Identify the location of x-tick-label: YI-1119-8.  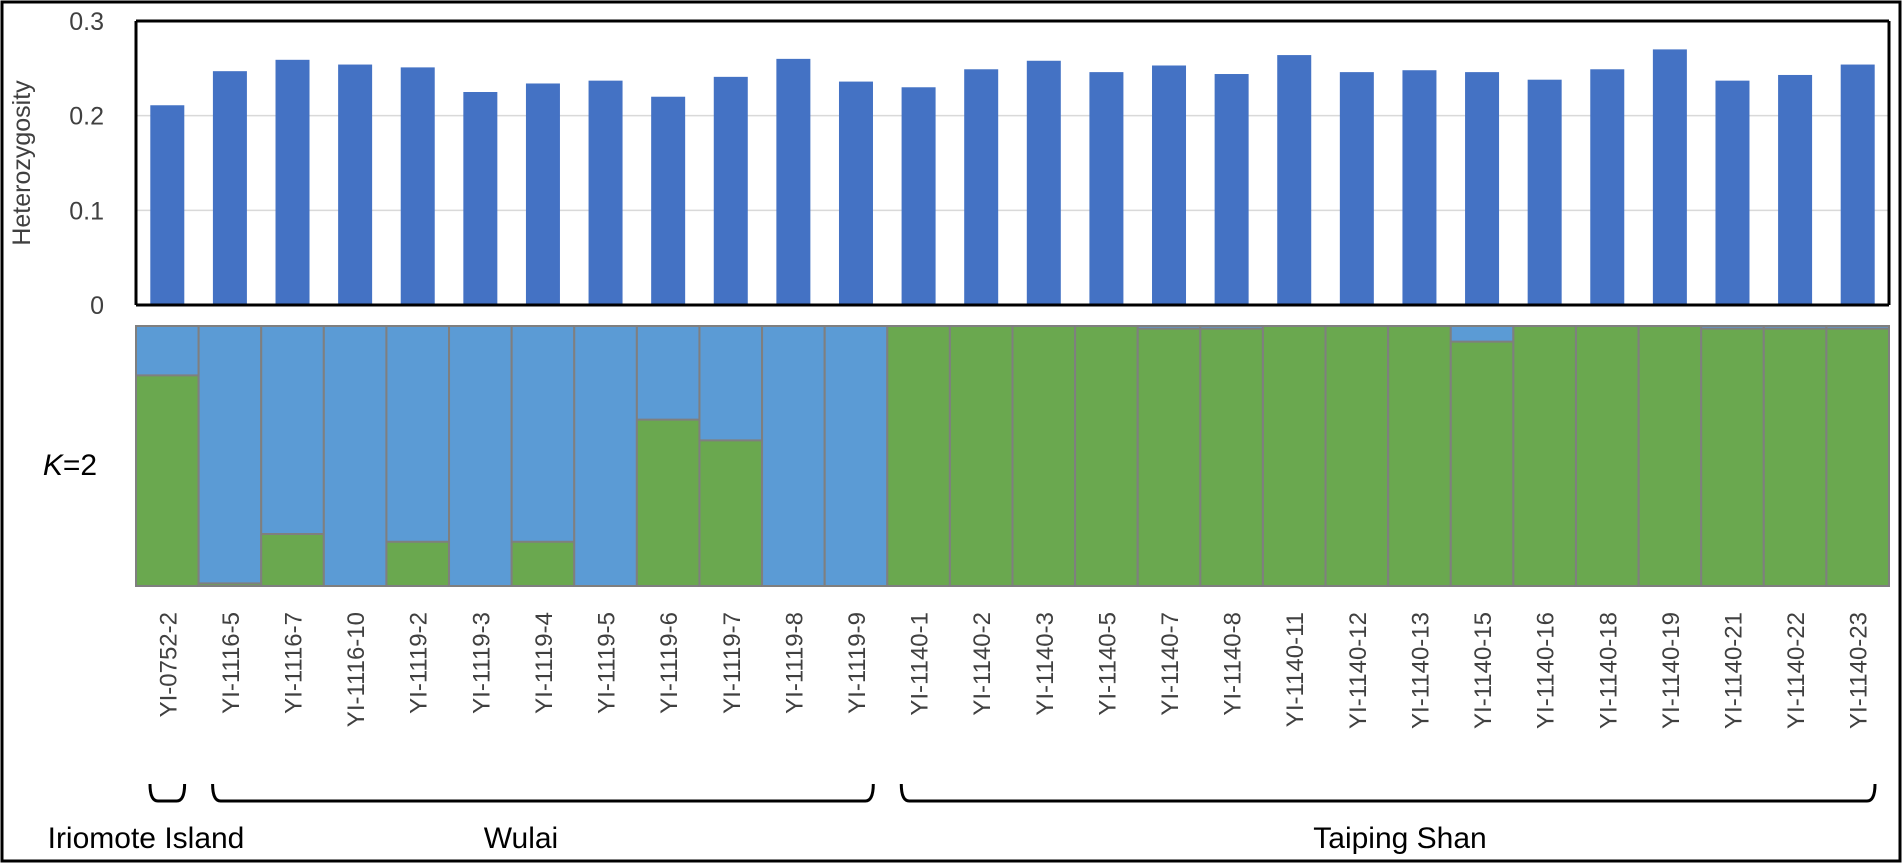
(794, 663).